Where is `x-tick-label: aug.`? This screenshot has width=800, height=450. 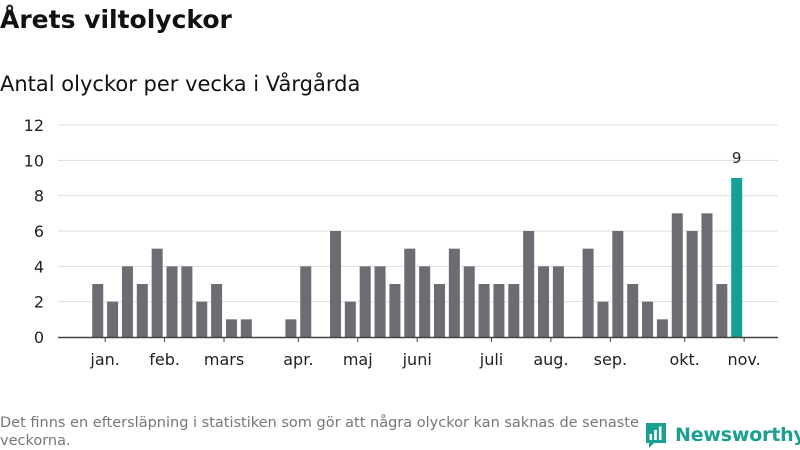 x-tick-label: aug. is located at coordinates (550, 359).